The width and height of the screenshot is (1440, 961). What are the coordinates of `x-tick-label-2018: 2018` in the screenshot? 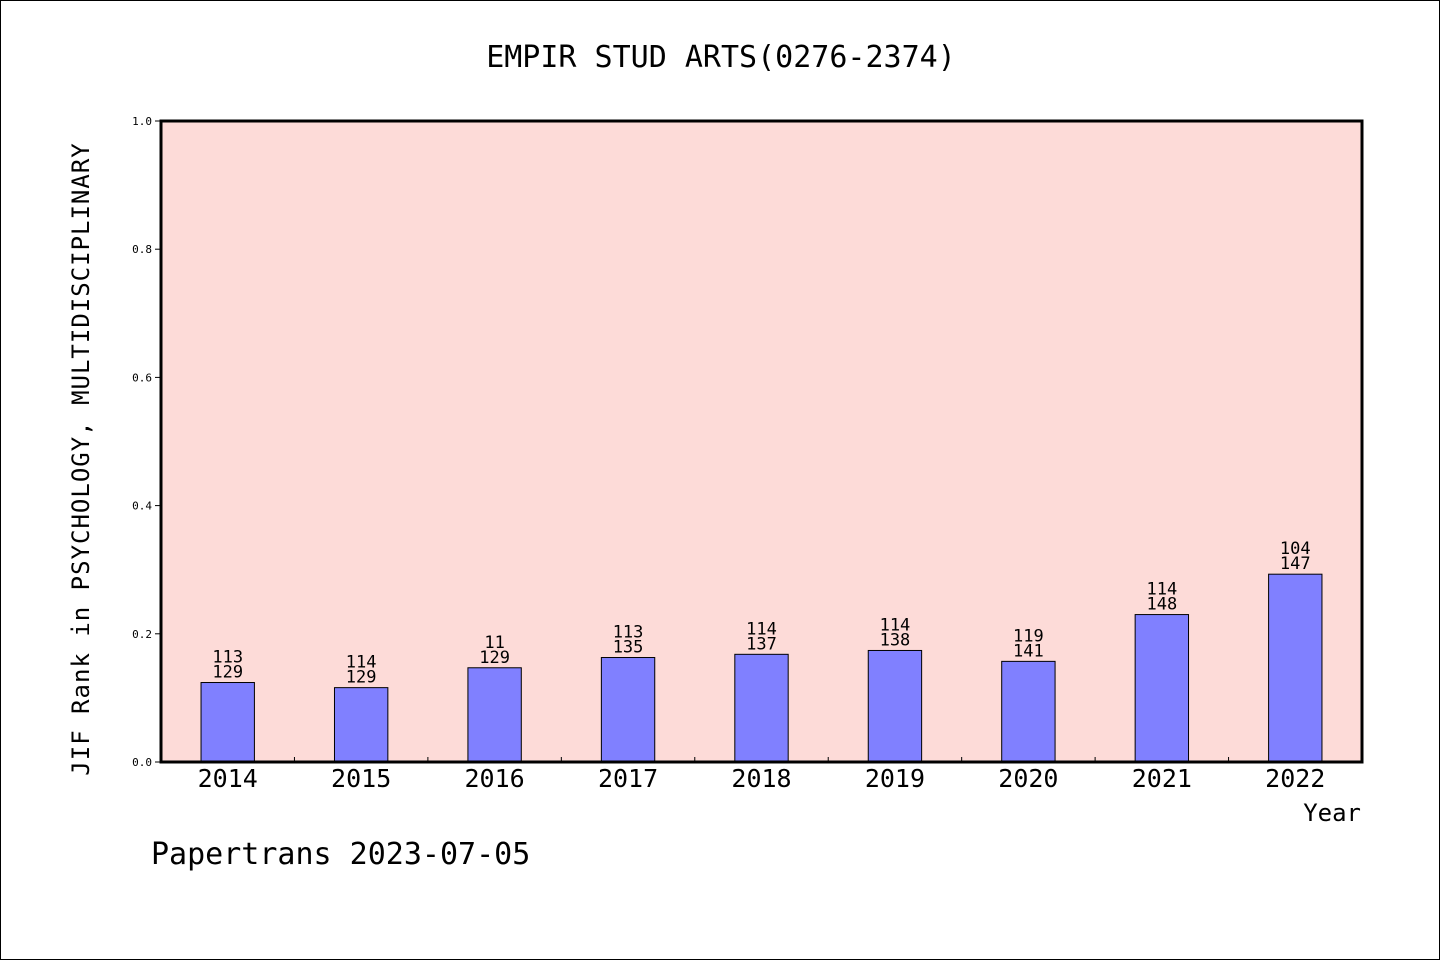 It's located at (761, 778).